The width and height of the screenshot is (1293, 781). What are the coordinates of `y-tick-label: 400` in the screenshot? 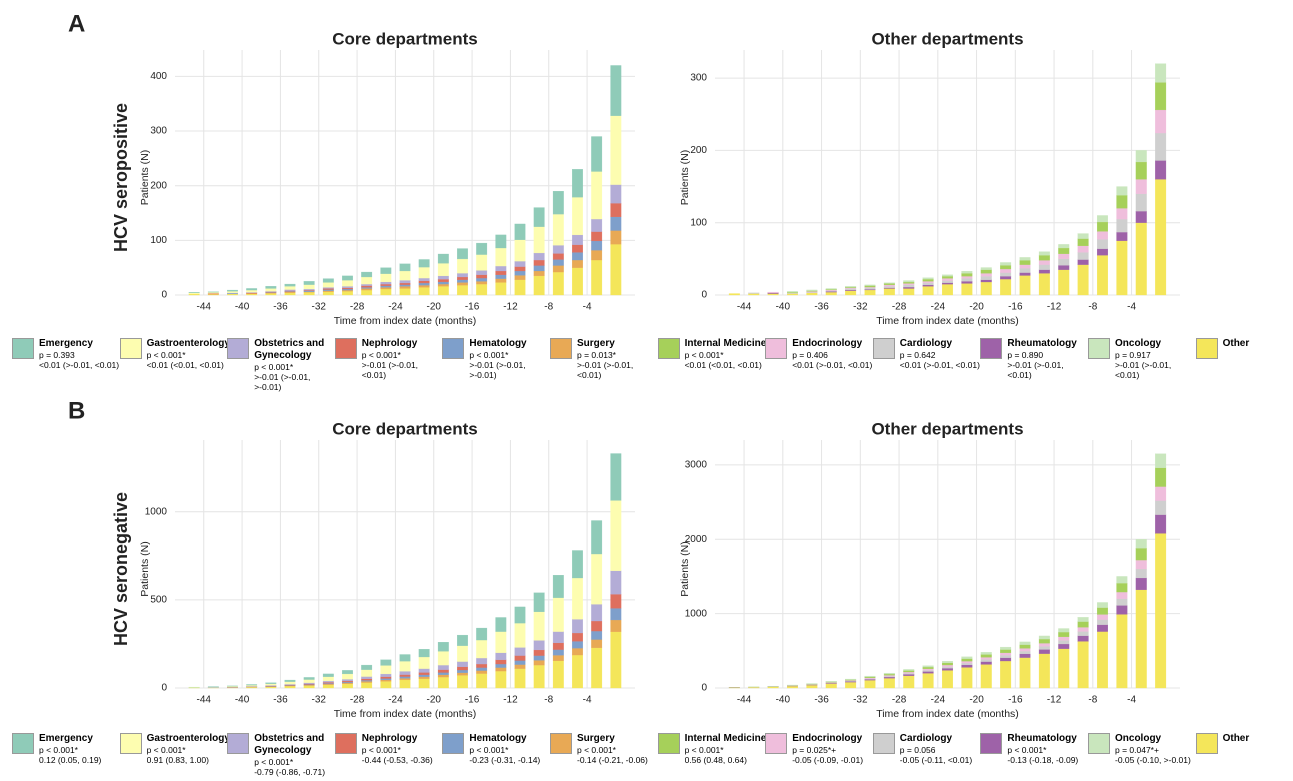 It's located at (158, 76).